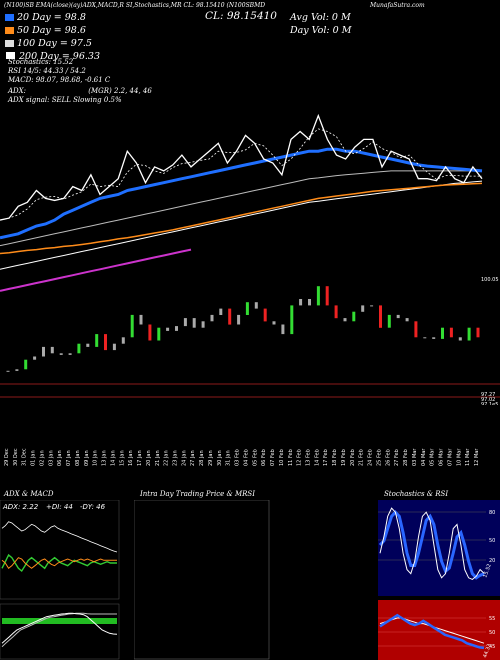 This screenshot has height=660, width=500. I want to click on date-tick-20: 24 Jan, so click(184, 458).